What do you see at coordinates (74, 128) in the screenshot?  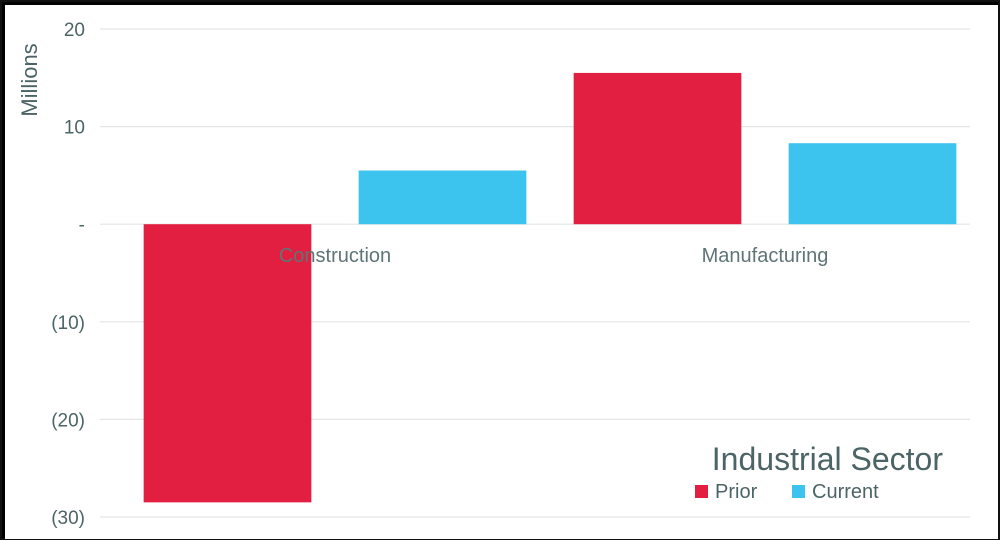 I see `y-tick-label: 10` at bounding box center [74, 128].